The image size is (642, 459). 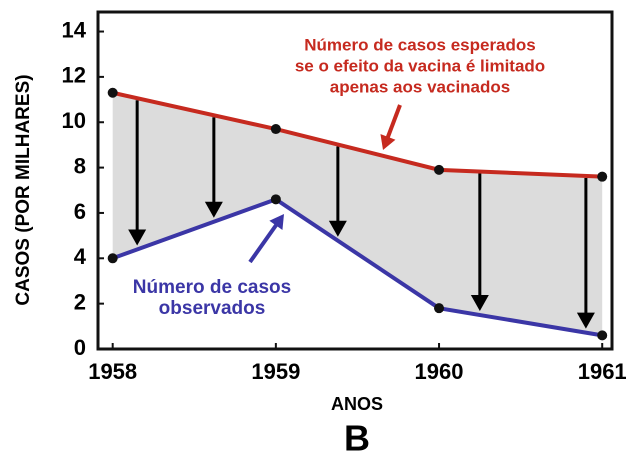 I want to click on panel-label: B, so click(x=357, y=438).